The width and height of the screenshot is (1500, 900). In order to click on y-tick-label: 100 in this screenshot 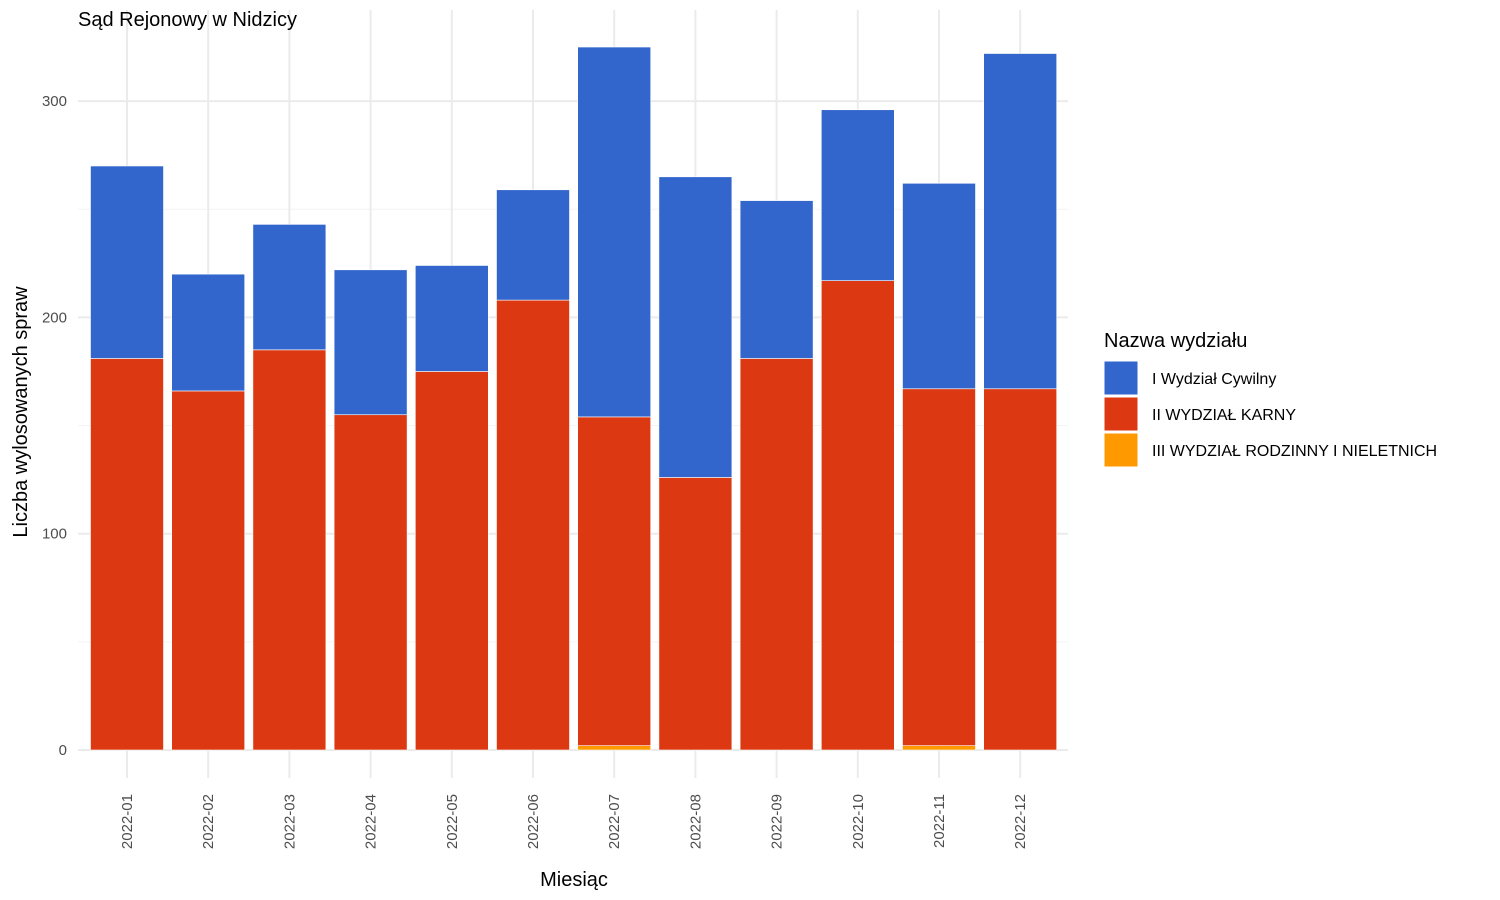, I will do `click(54, 534)`.